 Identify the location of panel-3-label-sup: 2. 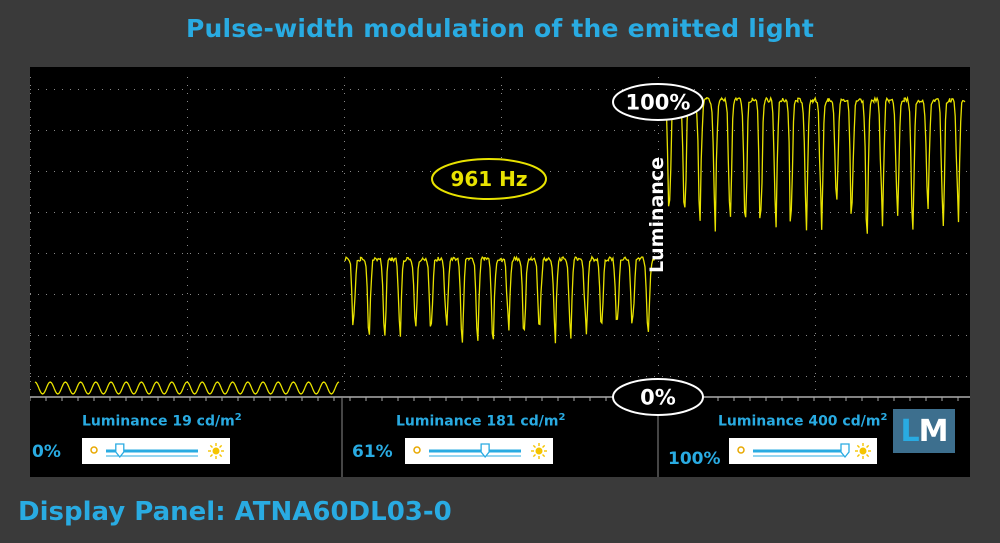
(884, 417).